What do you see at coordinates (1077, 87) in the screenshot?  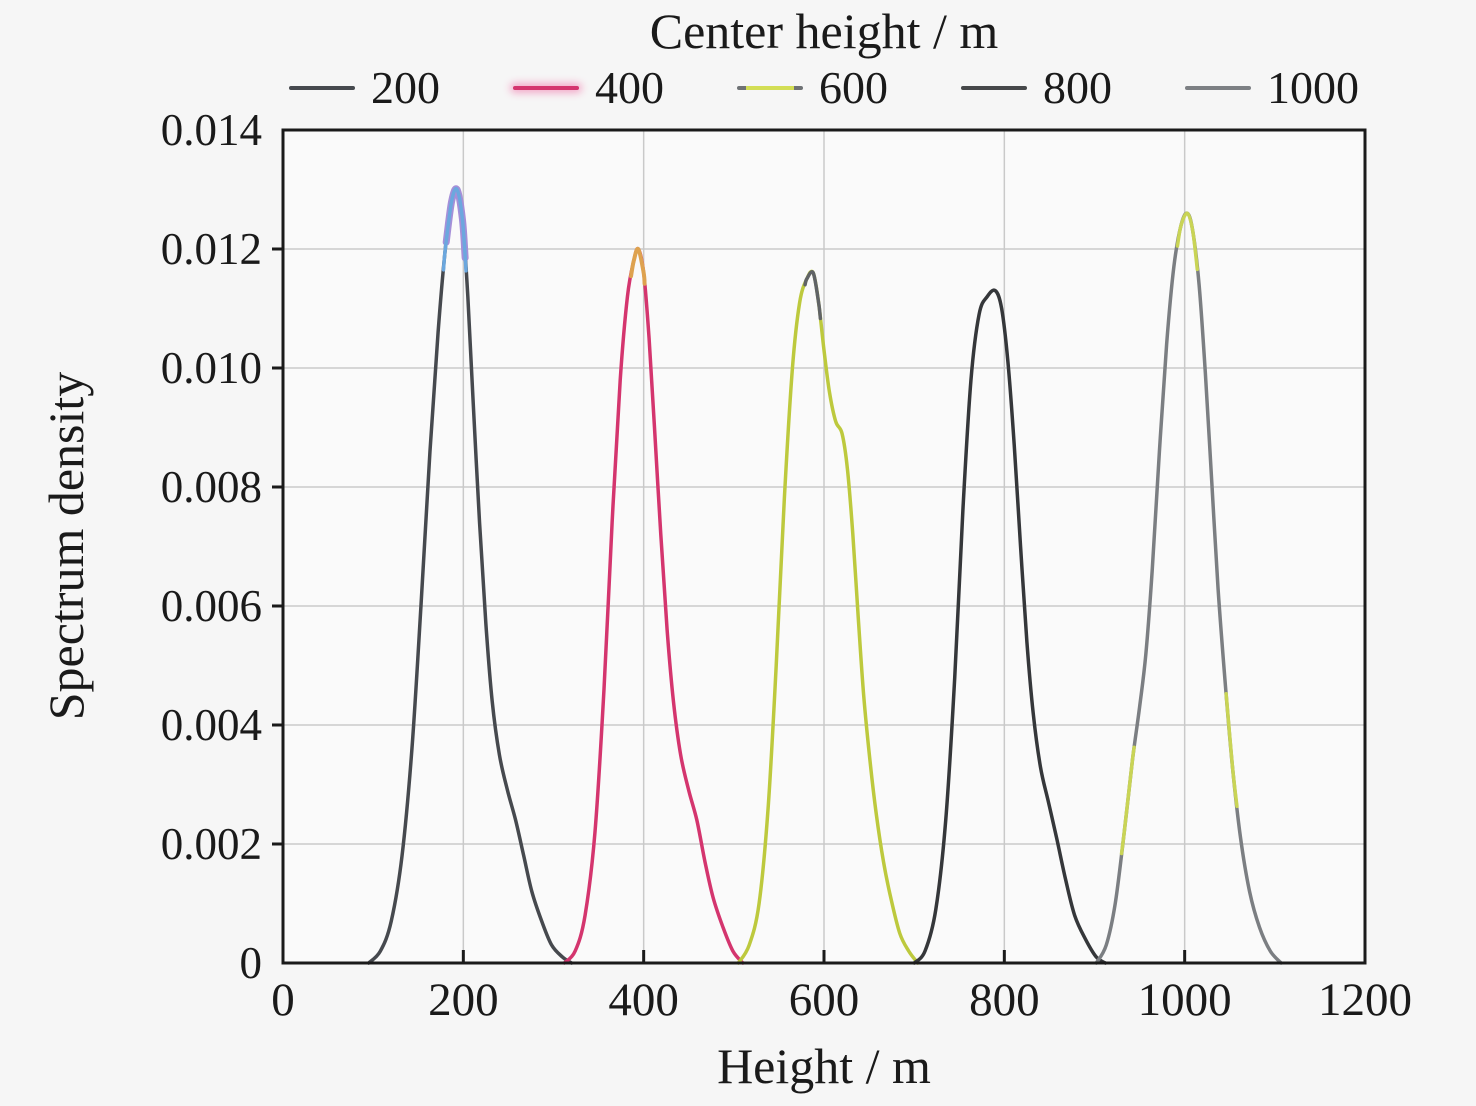 I see `legend-label: 800` at bounding box center [1077, 87].